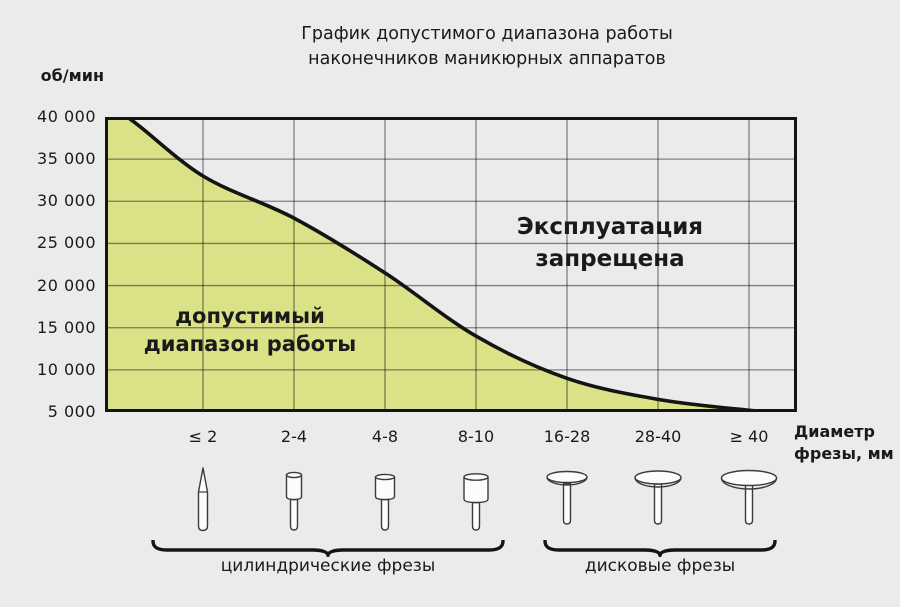  What do you see at coordinates (72, 75) in the screenshot?
I see `y-axis-label: об/мин` at bounding box center [72, 75].